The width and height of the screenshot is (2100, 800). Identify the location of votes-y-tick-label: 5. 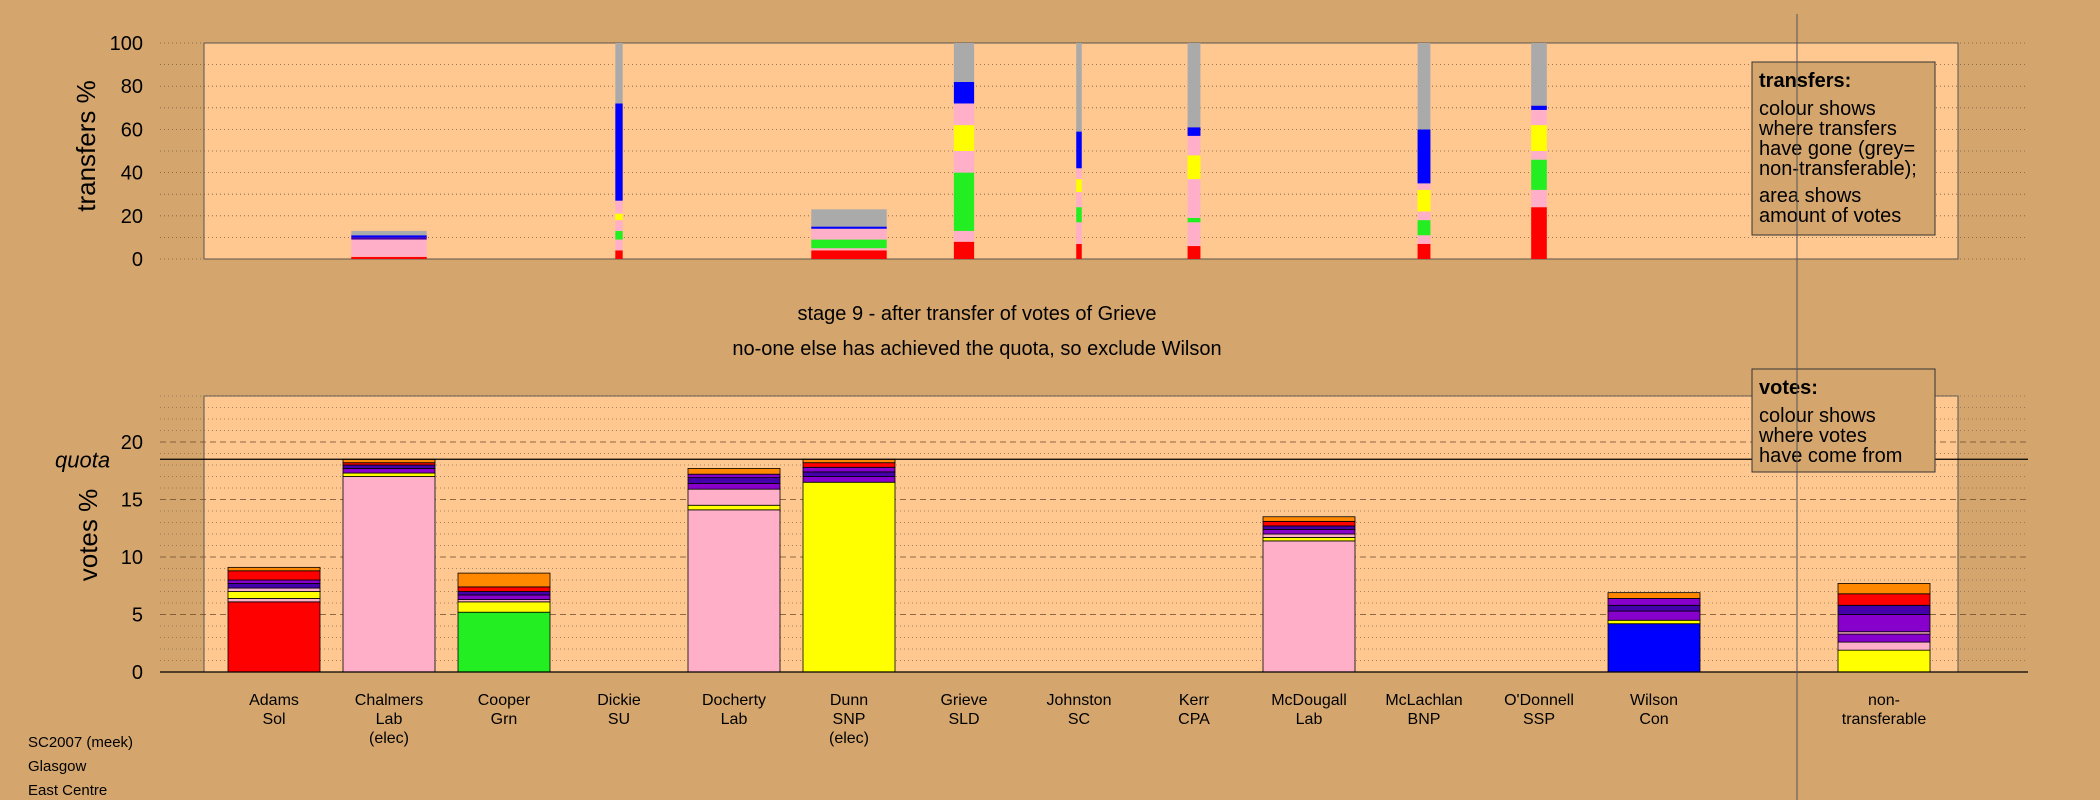
(137, 616).